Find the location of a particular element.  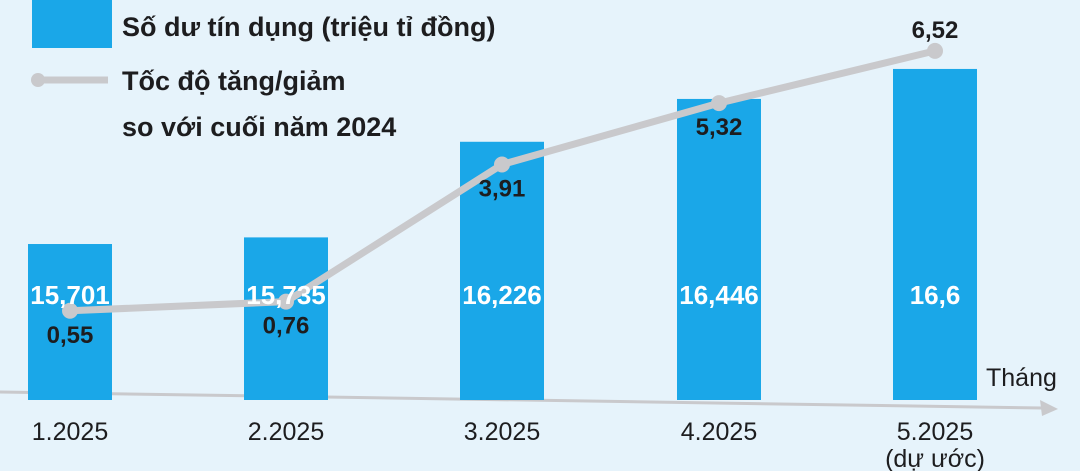

line-point-3.2025 is located at coordinates (502, 164).